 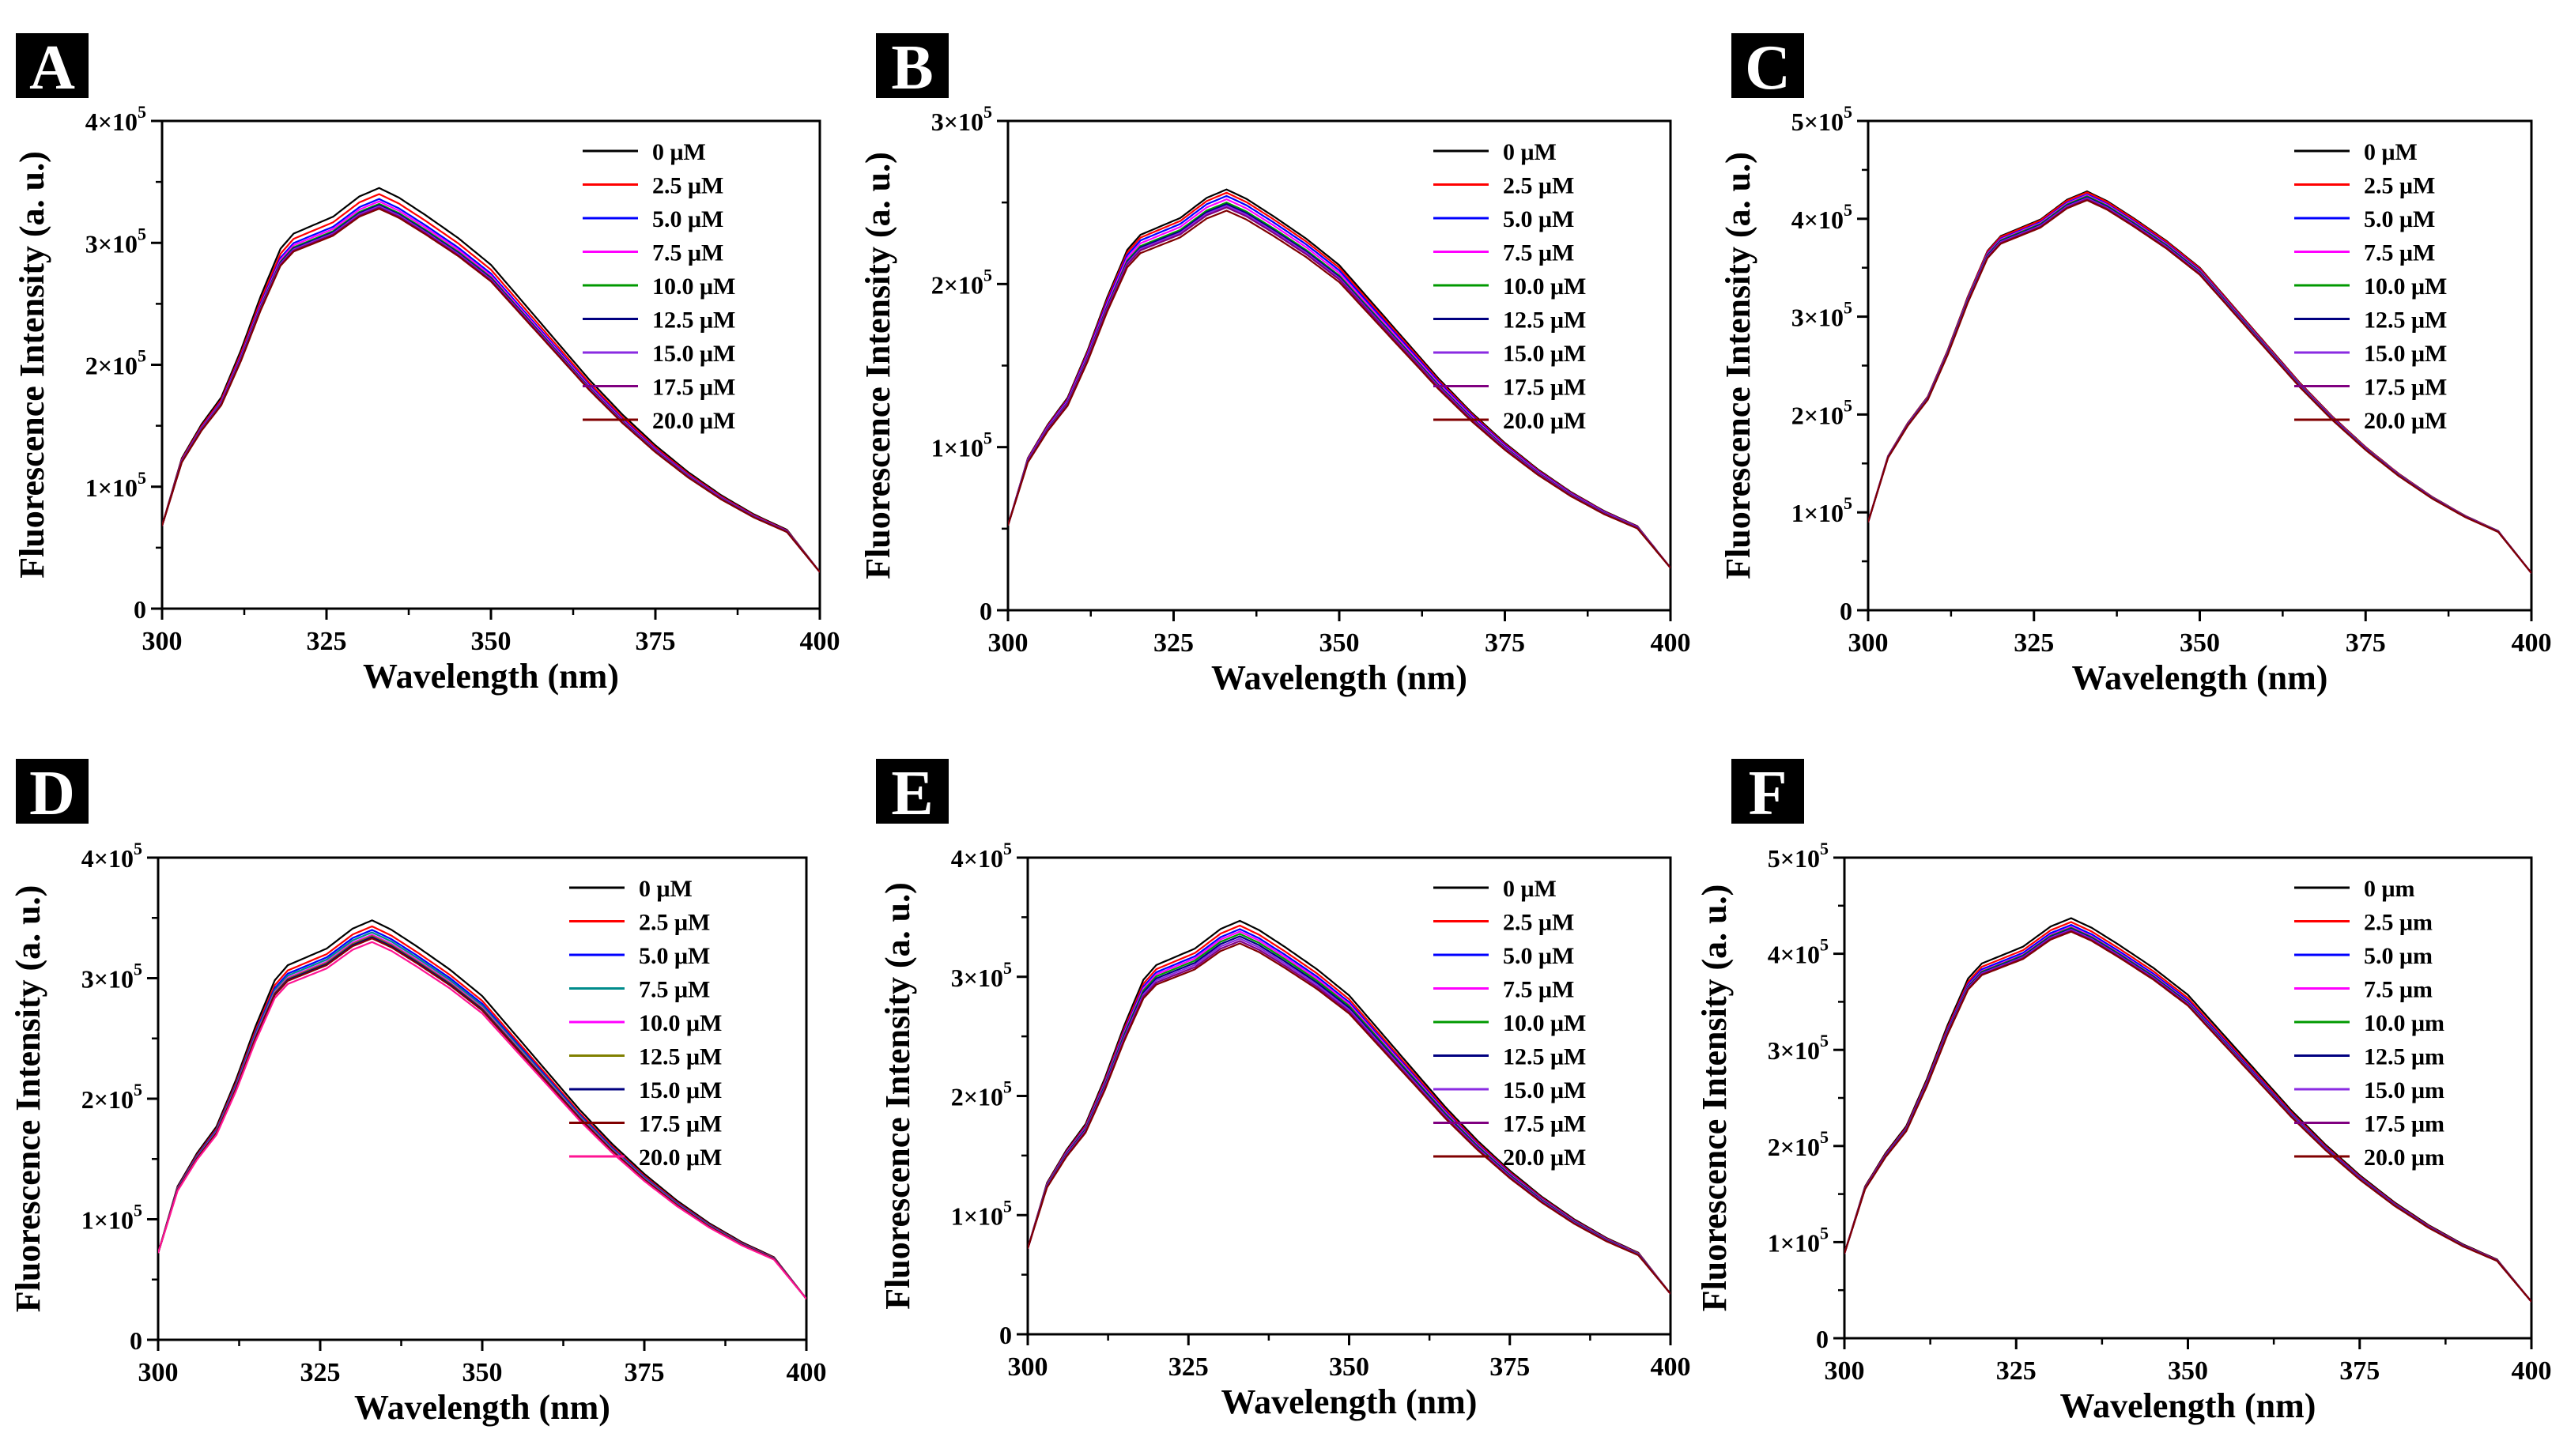 I want to click on panel-label: A, so click(x=52, y=68).